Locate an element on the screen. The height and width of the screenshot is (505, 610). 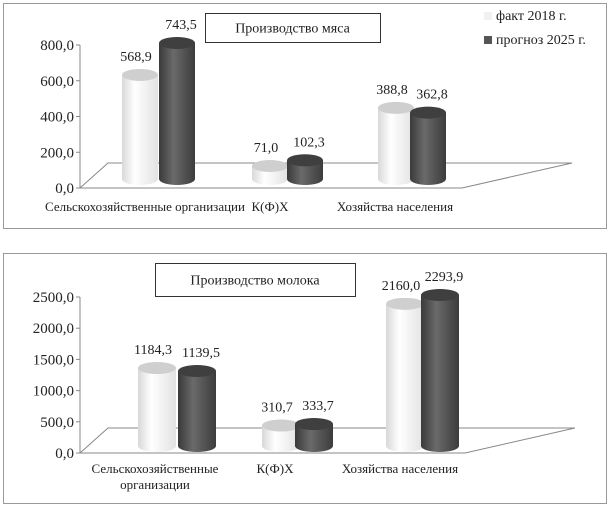
data-label: 2293,9 is located at coordinates (444, 277).